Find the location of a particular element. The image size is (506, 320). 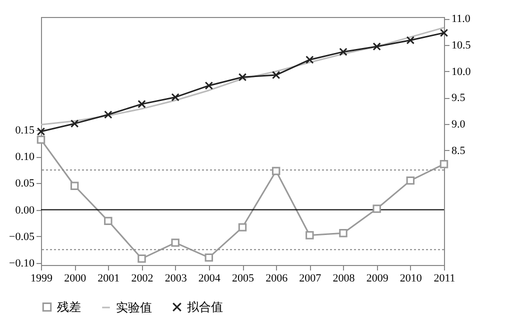

y-tick-label: −0.10 is located at coordinates (22, 263).